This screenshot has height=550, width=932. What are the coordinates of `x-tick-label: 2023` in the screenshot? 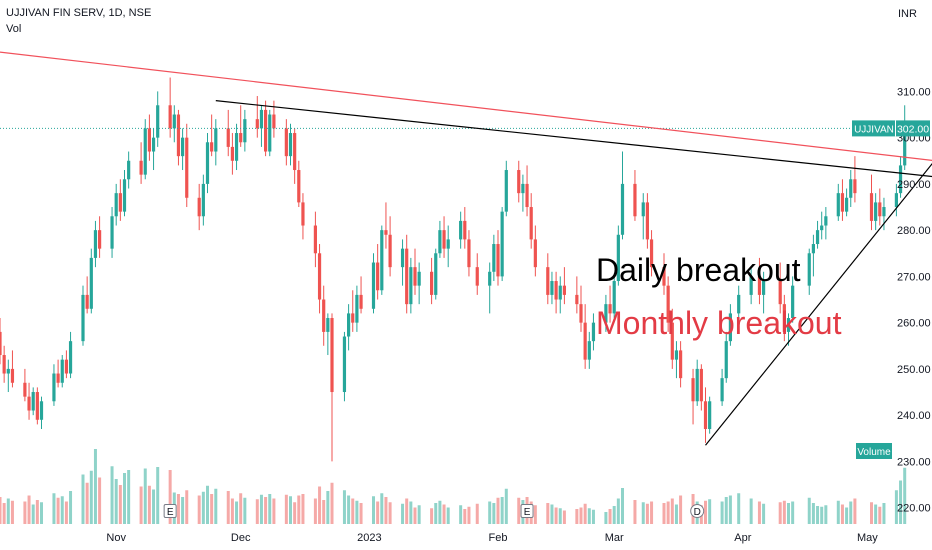 It's located at (369, 538).